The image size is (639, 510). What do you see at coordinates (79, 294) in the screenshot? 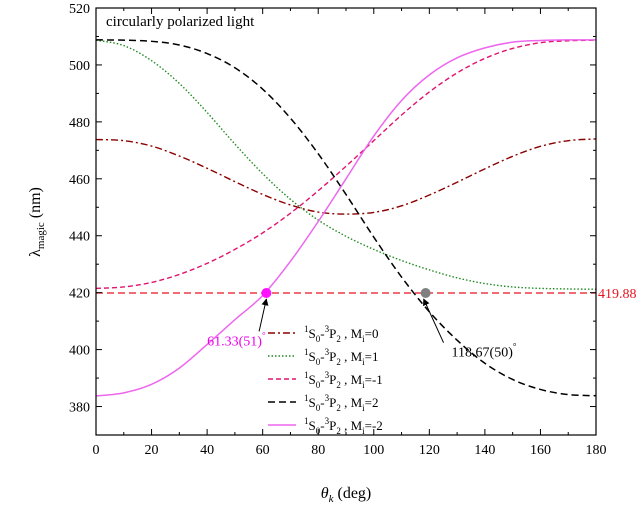
I see `y-tick-label: 420` at bounding box center [79, 294].